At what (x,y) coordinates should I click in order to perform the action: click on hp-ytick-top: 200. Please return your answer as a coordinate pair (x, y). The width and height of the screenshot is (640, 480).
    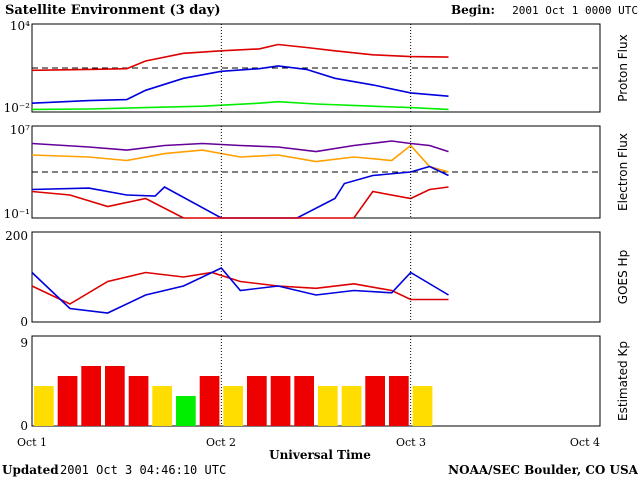
    Looking at the image, I should click on (16, 236).